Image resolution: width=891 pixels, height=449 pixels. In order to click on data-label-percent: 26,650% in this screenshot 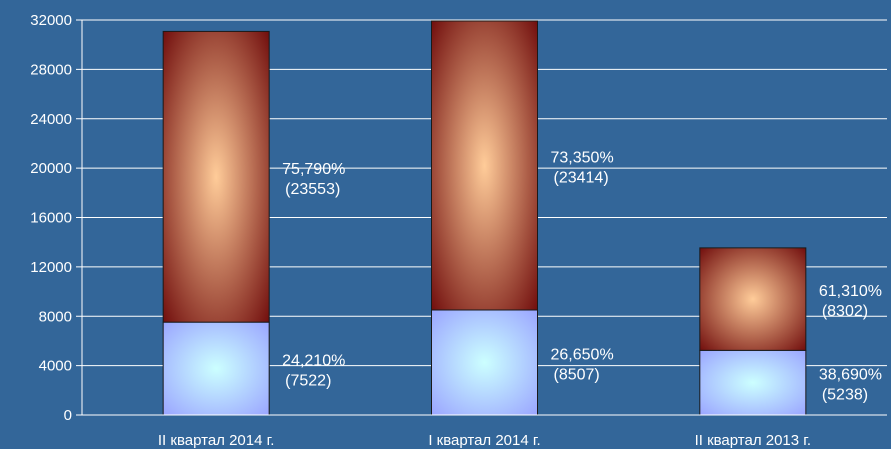, I will do `click(582, 354)`.